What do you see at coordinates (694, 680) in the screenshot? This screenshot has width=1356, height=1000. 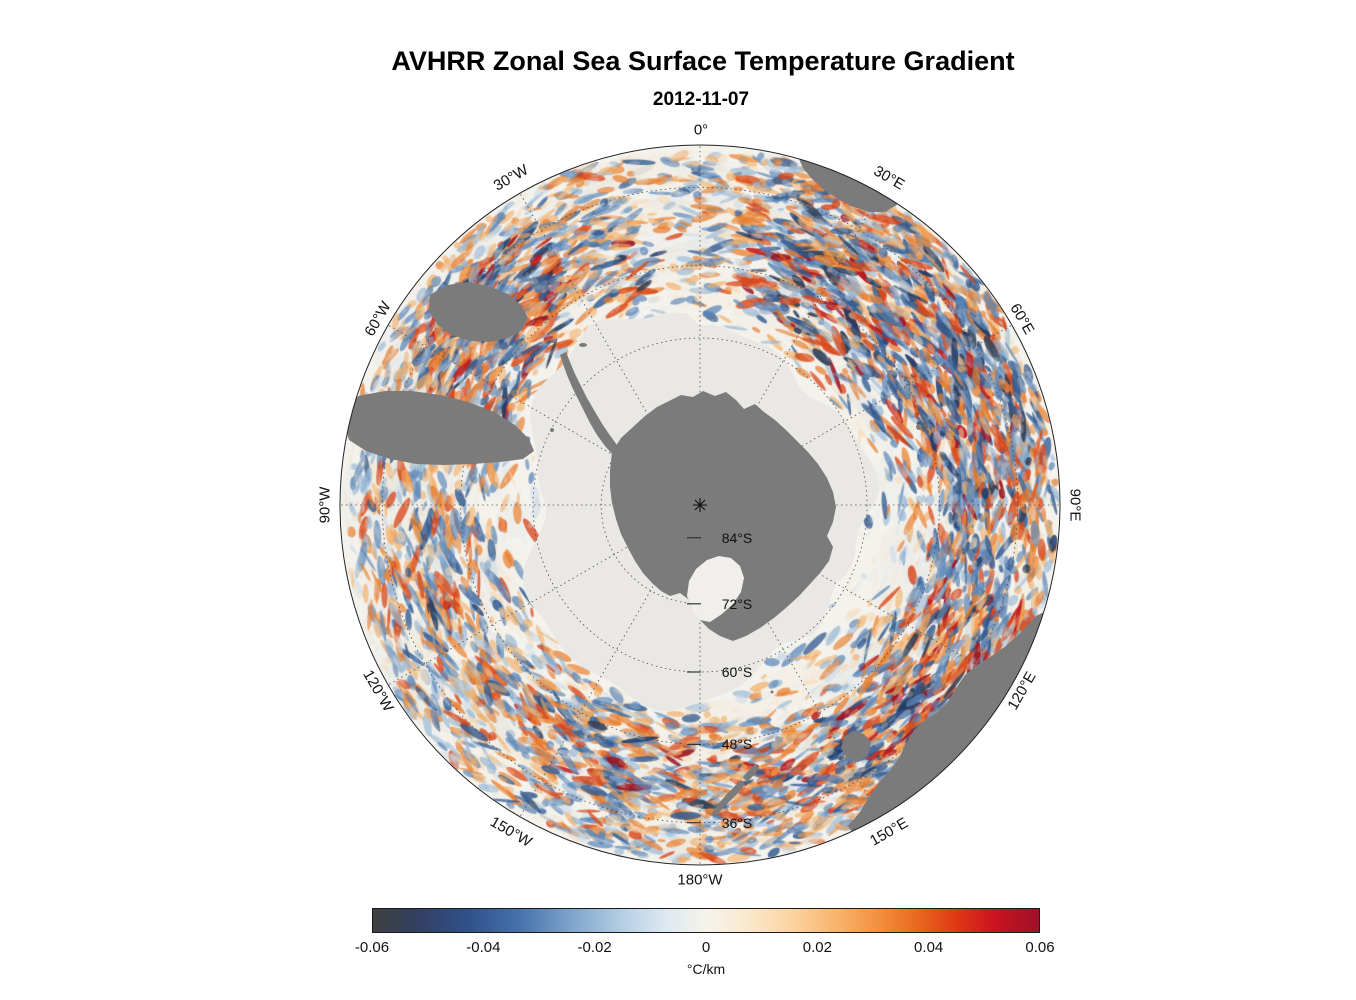 I see `latitude-tick-marks` at bounding box center [694, 680].